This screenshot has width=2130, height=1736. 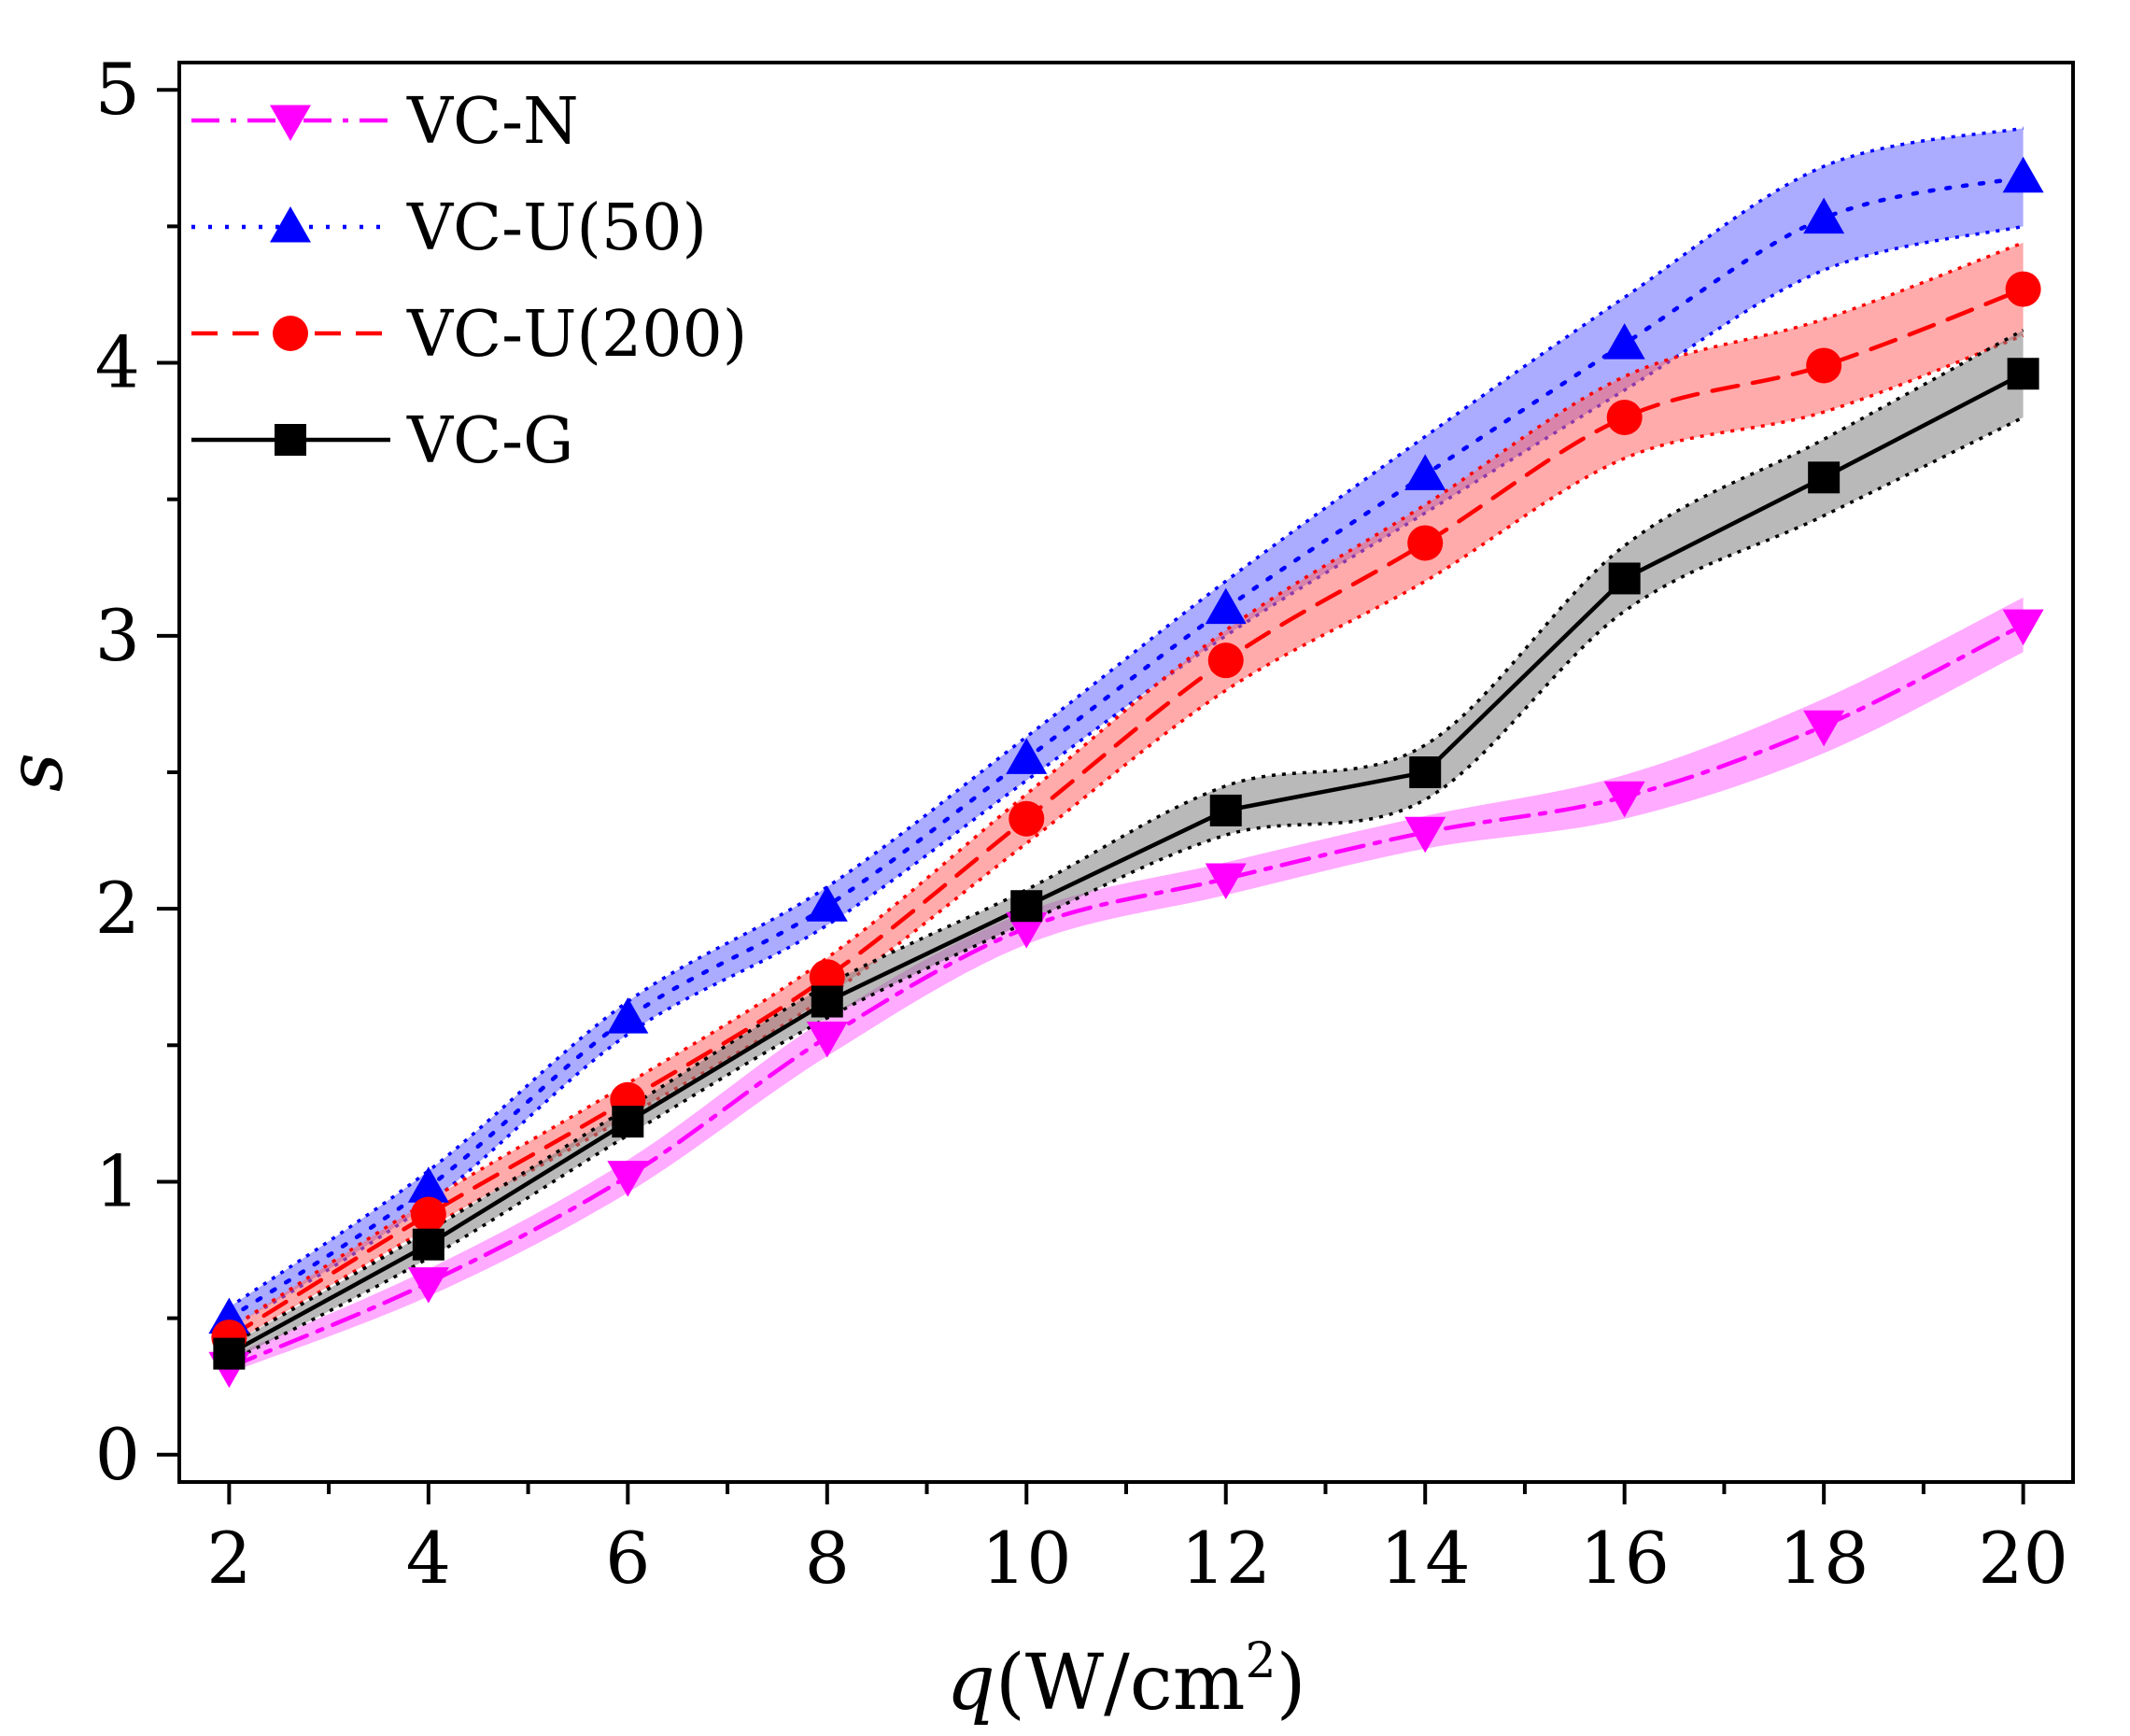 I want to click on legend: VC-N VC-U(50) VC-U(200) VC-G, so click(x=469, y=282).